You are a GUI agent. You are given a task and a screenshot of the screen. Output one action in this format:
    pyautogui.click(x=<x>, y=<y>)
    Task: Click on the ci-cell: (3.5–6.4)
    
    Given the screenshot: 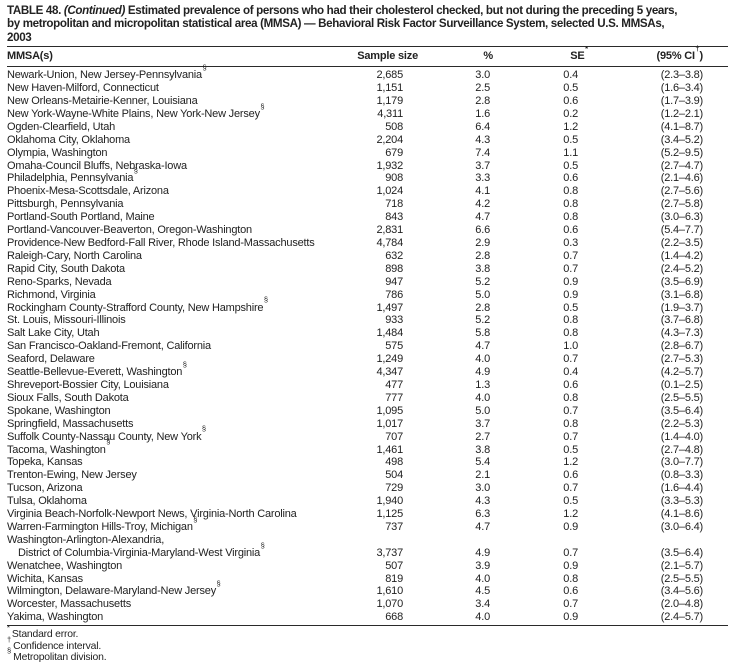 What is the action you would take?
    pyautogui.click(x=681, y=410)
    